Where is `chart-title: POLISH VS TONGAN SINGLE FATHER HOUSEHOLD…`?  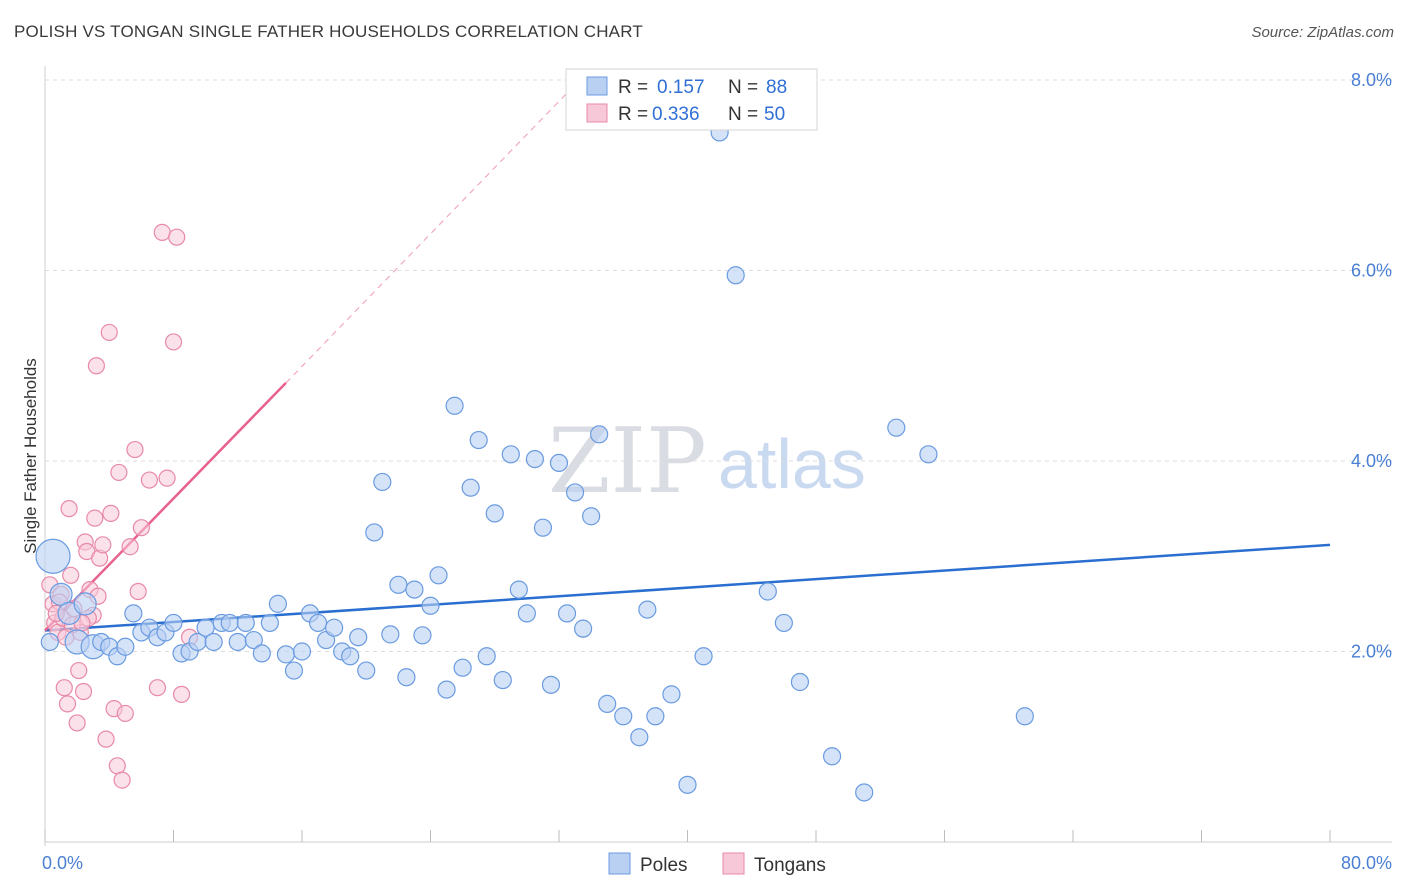 chart-title: POLISH VS TONGAN SINGLE FATHER HOUSEHOLD… is located at coordinates (328, 31).